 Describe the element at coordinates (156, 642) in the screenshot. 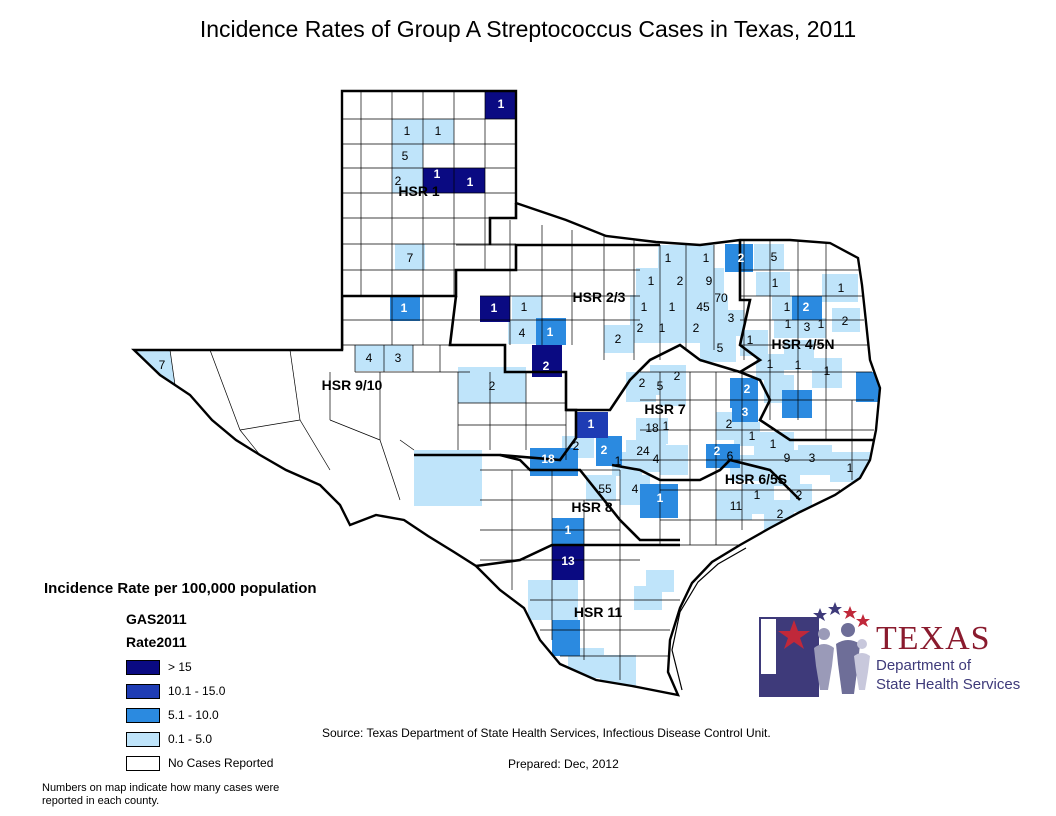

I see `legend-field-name: Rate2011` at that location.